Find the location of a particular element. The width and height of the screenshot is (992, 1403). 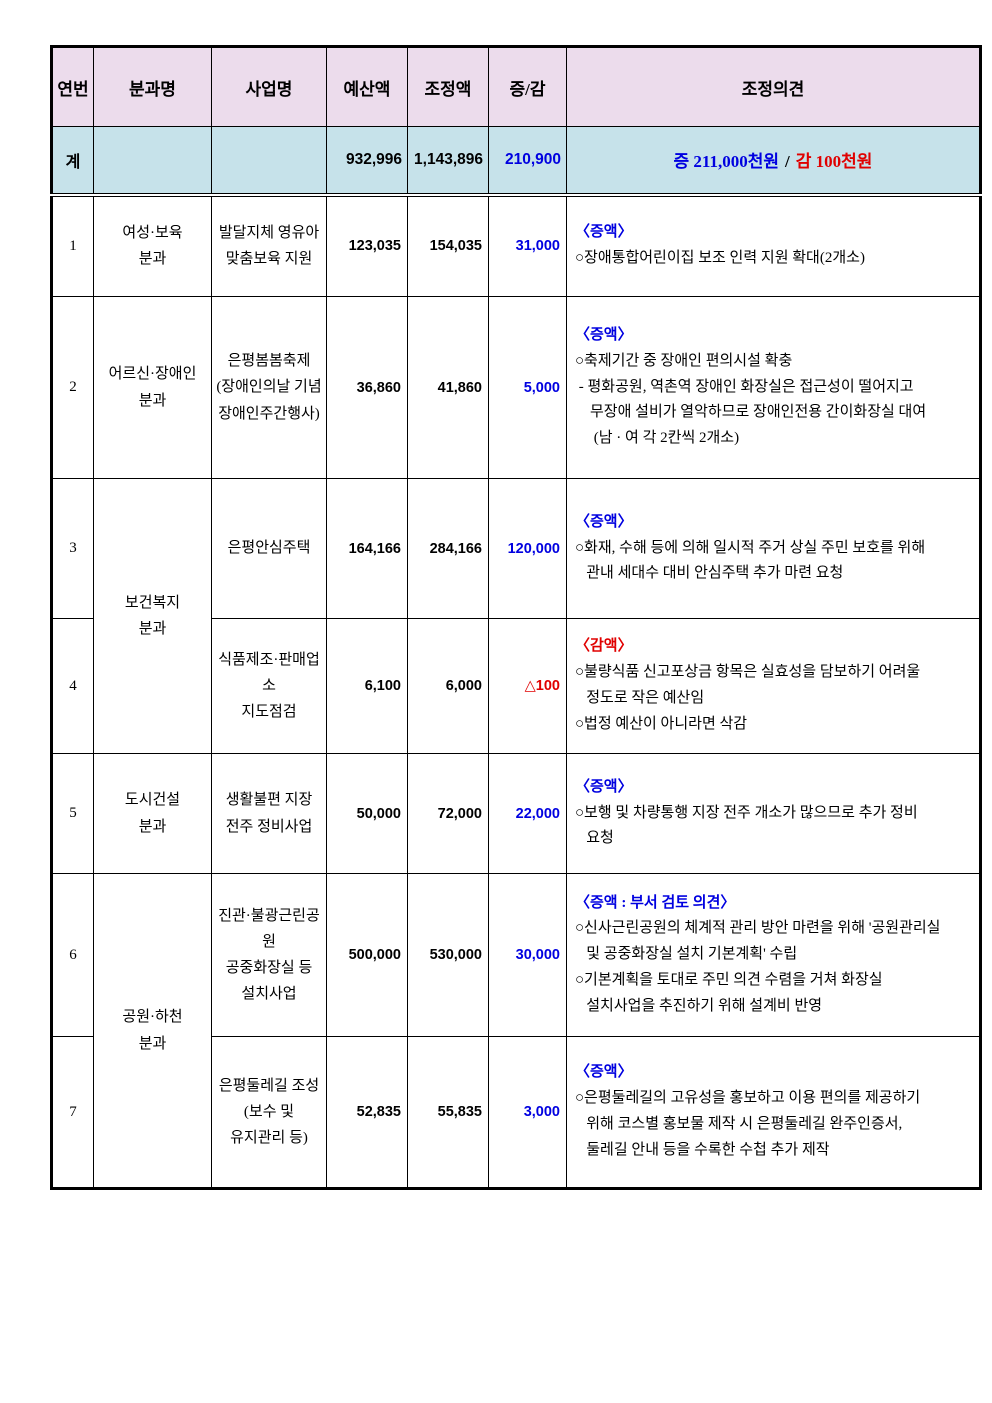

opinion-cell: 〈증액〉 ○장애통합어린이집 보조 인력 지원 확대(2개소) is located at coordinates (773, 245).